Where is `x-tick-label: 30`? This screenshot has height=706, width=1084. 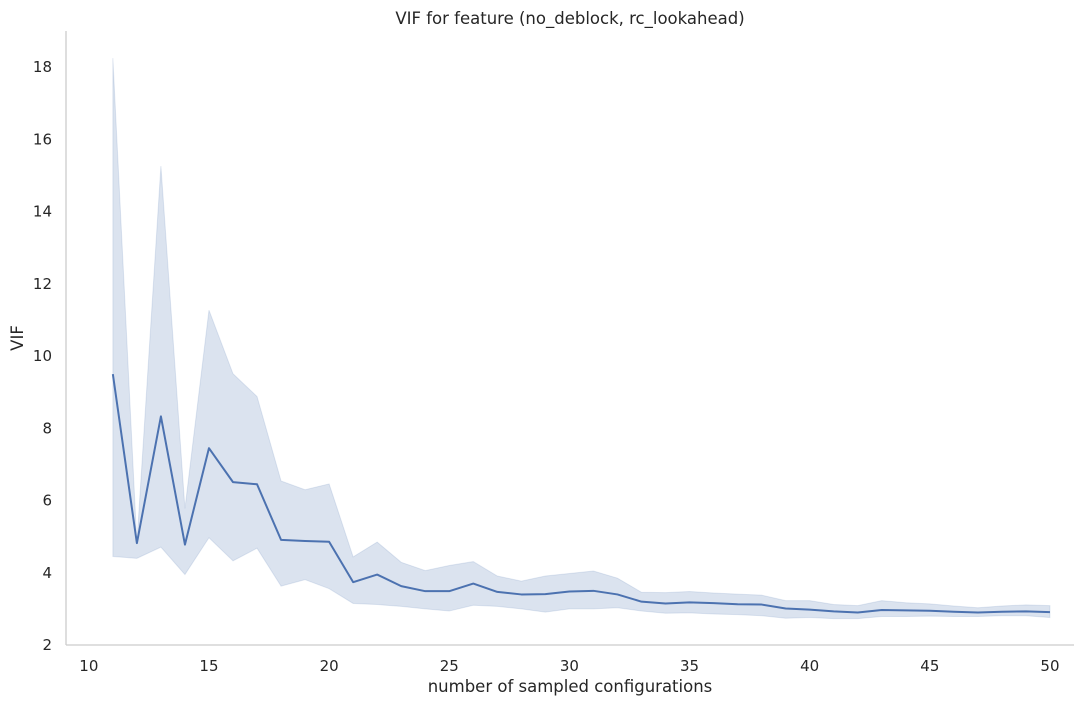 x-tick-label: 30 is located at coordinates (569, 666).